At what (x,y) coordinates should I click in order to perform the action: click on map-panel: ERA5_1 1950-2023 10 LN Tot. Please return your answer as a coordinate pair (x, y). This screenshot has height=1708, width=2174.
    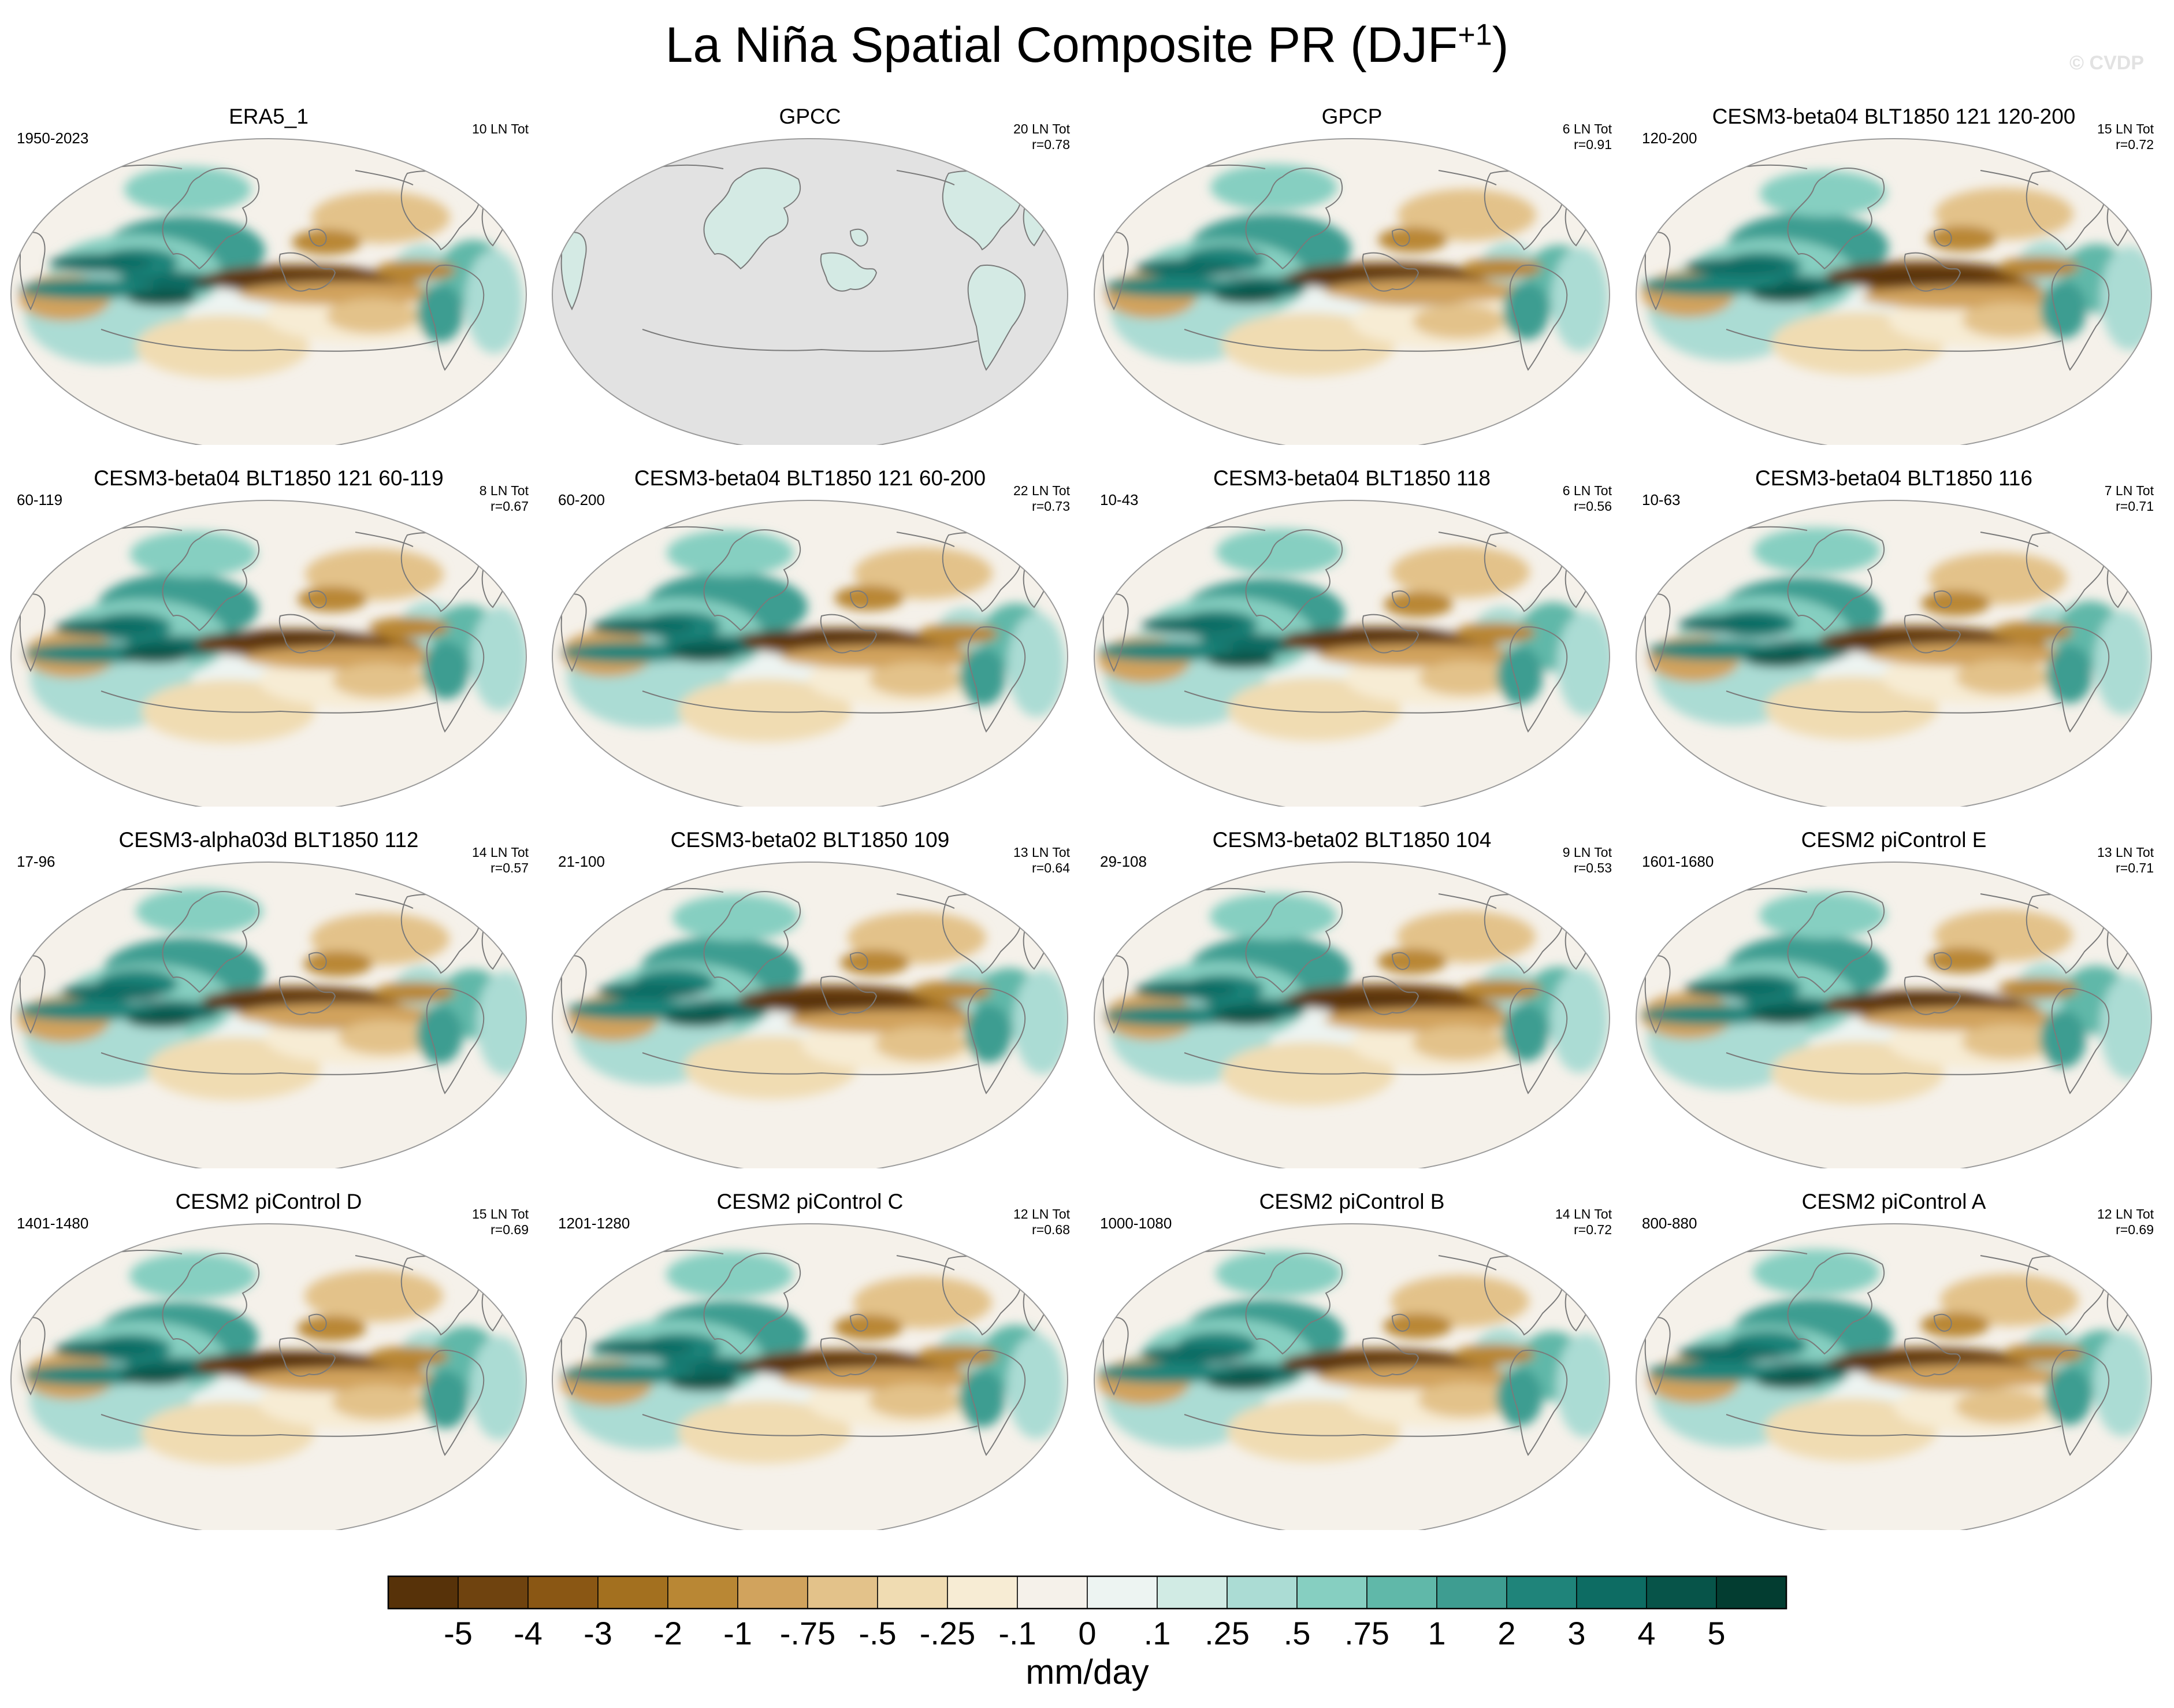
    Looking at the image, I should click on (269, 277).